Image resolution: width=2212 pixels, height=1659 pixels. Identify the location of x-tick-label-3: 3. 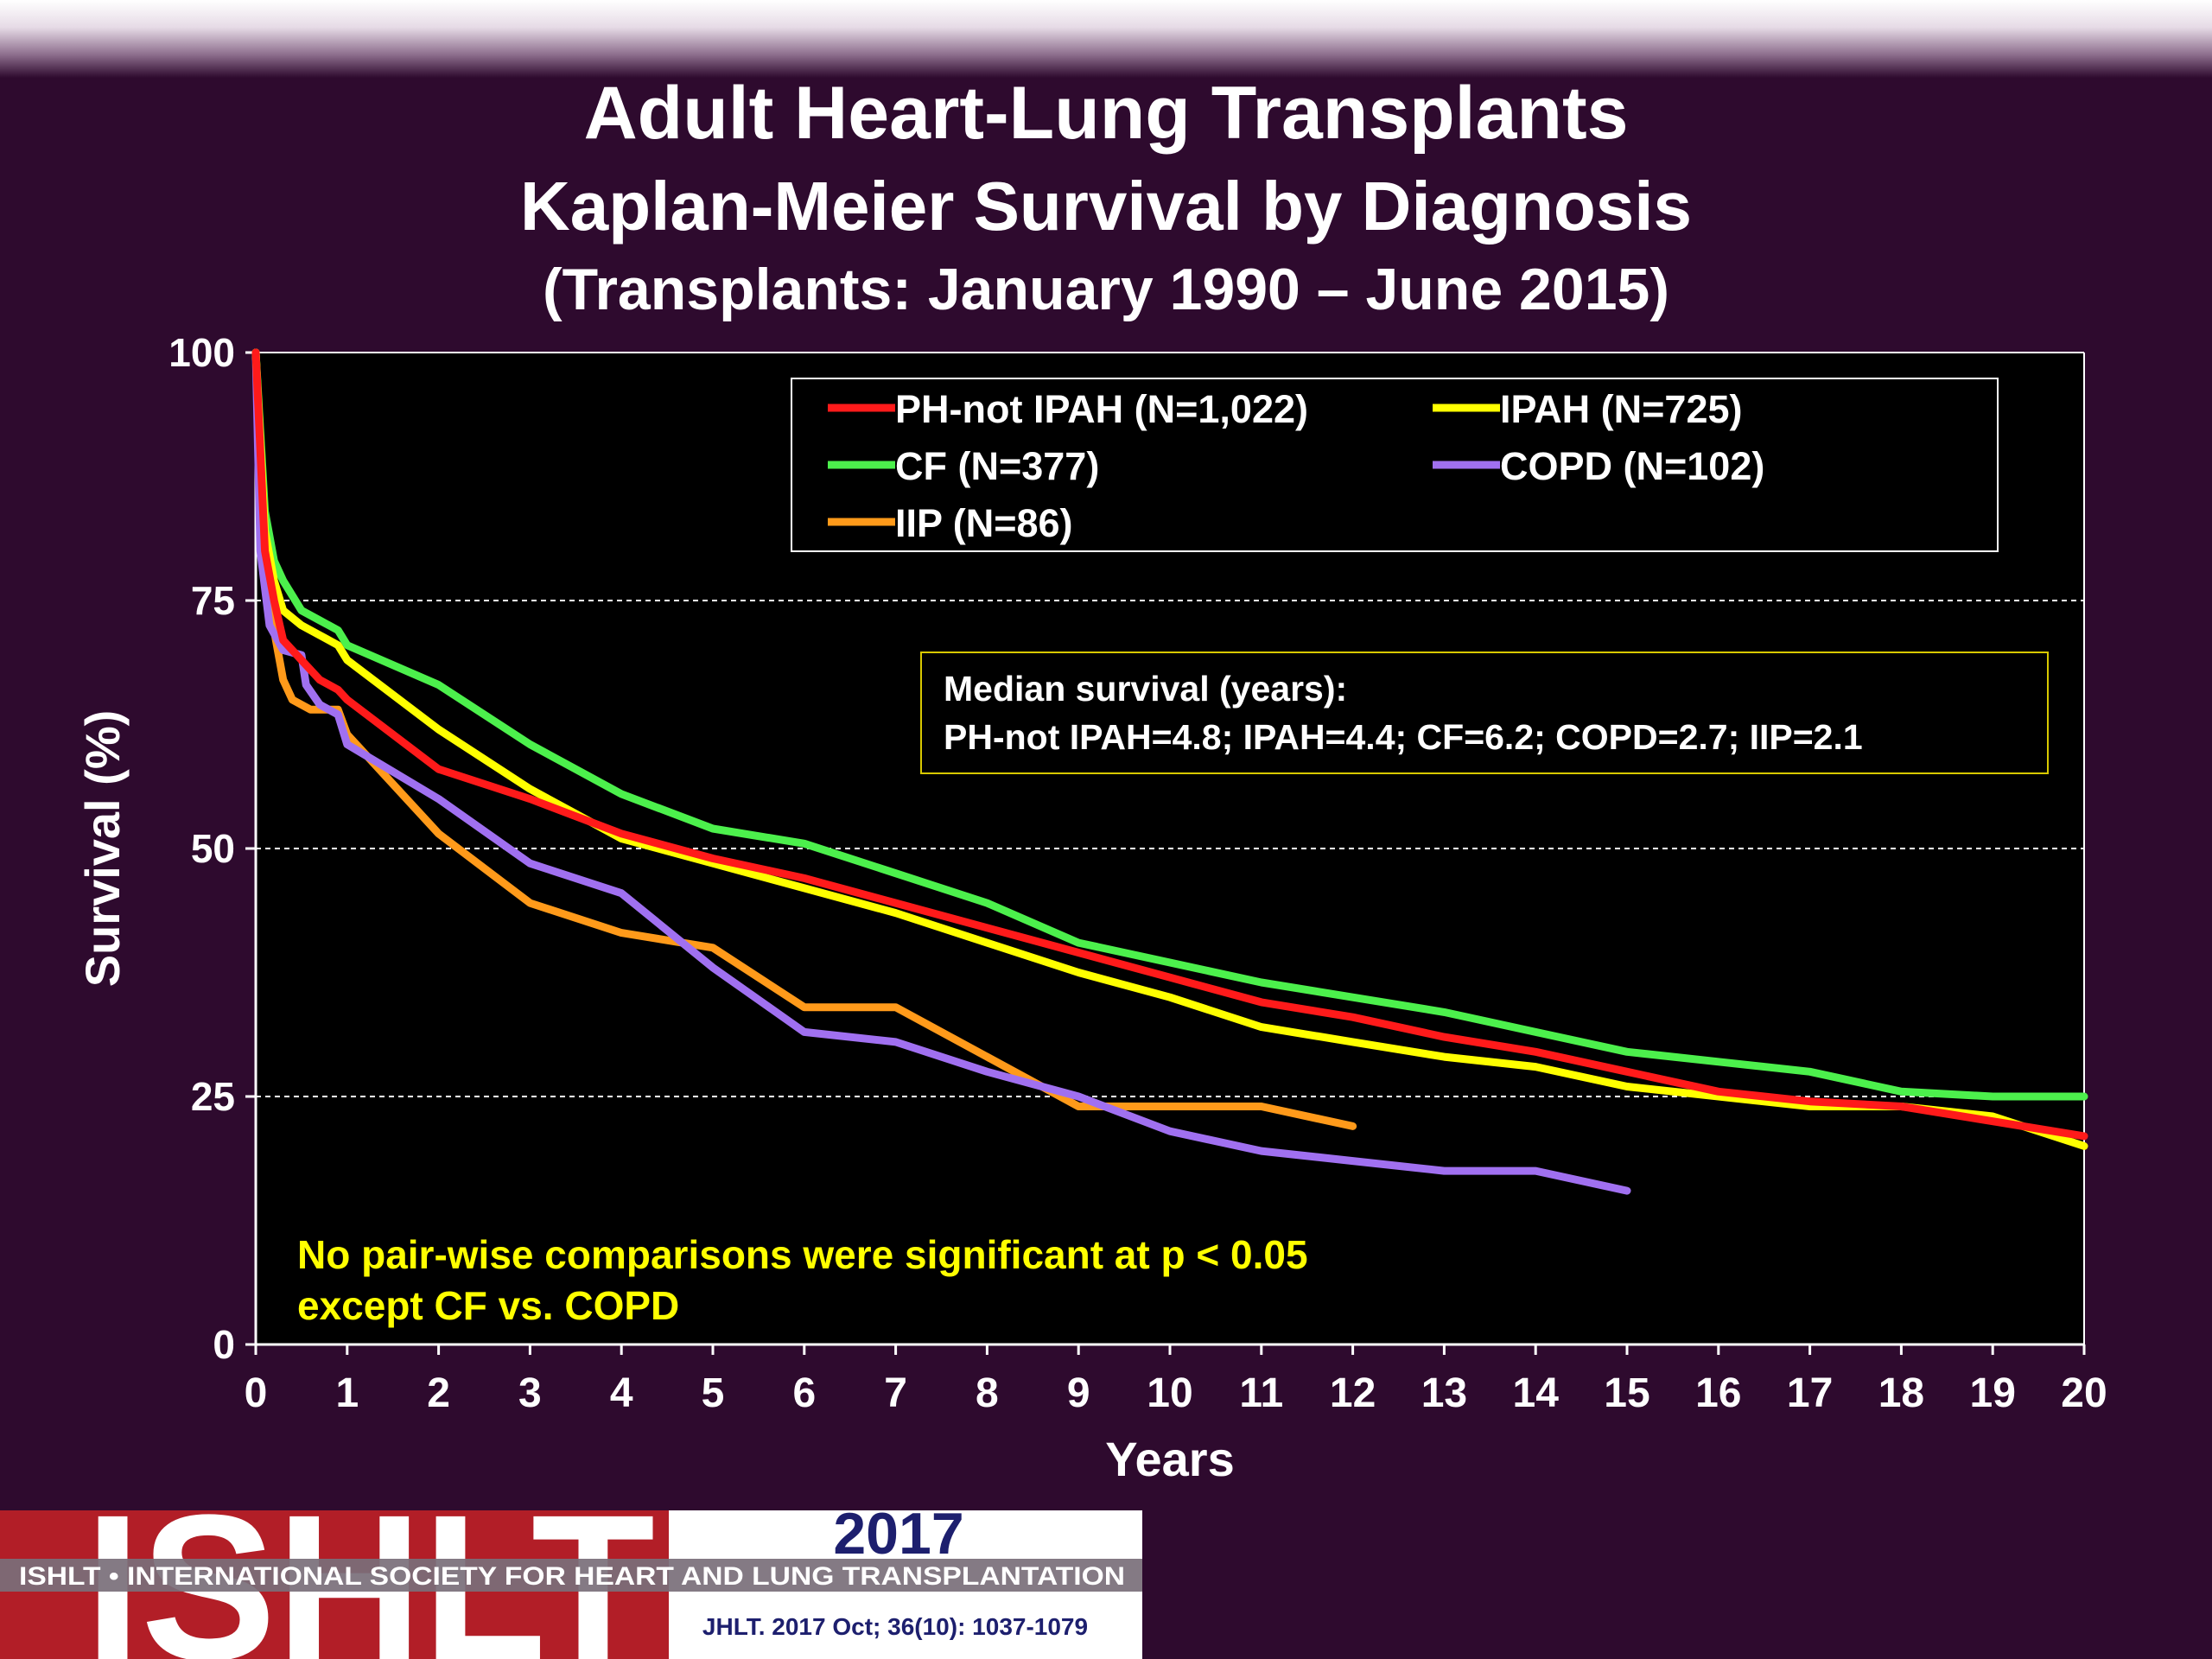
(530, 1393).